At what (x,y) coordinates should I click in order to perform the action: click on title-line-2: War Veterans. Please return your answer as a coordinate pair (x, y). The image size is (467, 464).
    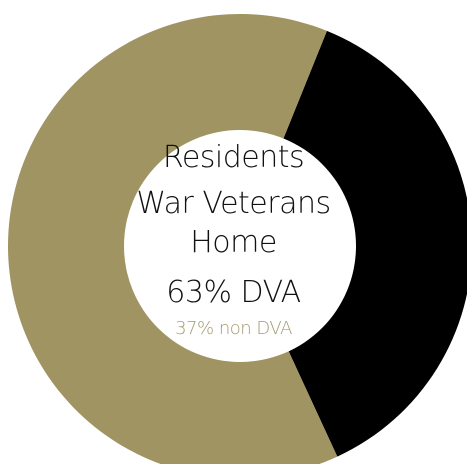
    Looking at the image, I should click on (233, 203).